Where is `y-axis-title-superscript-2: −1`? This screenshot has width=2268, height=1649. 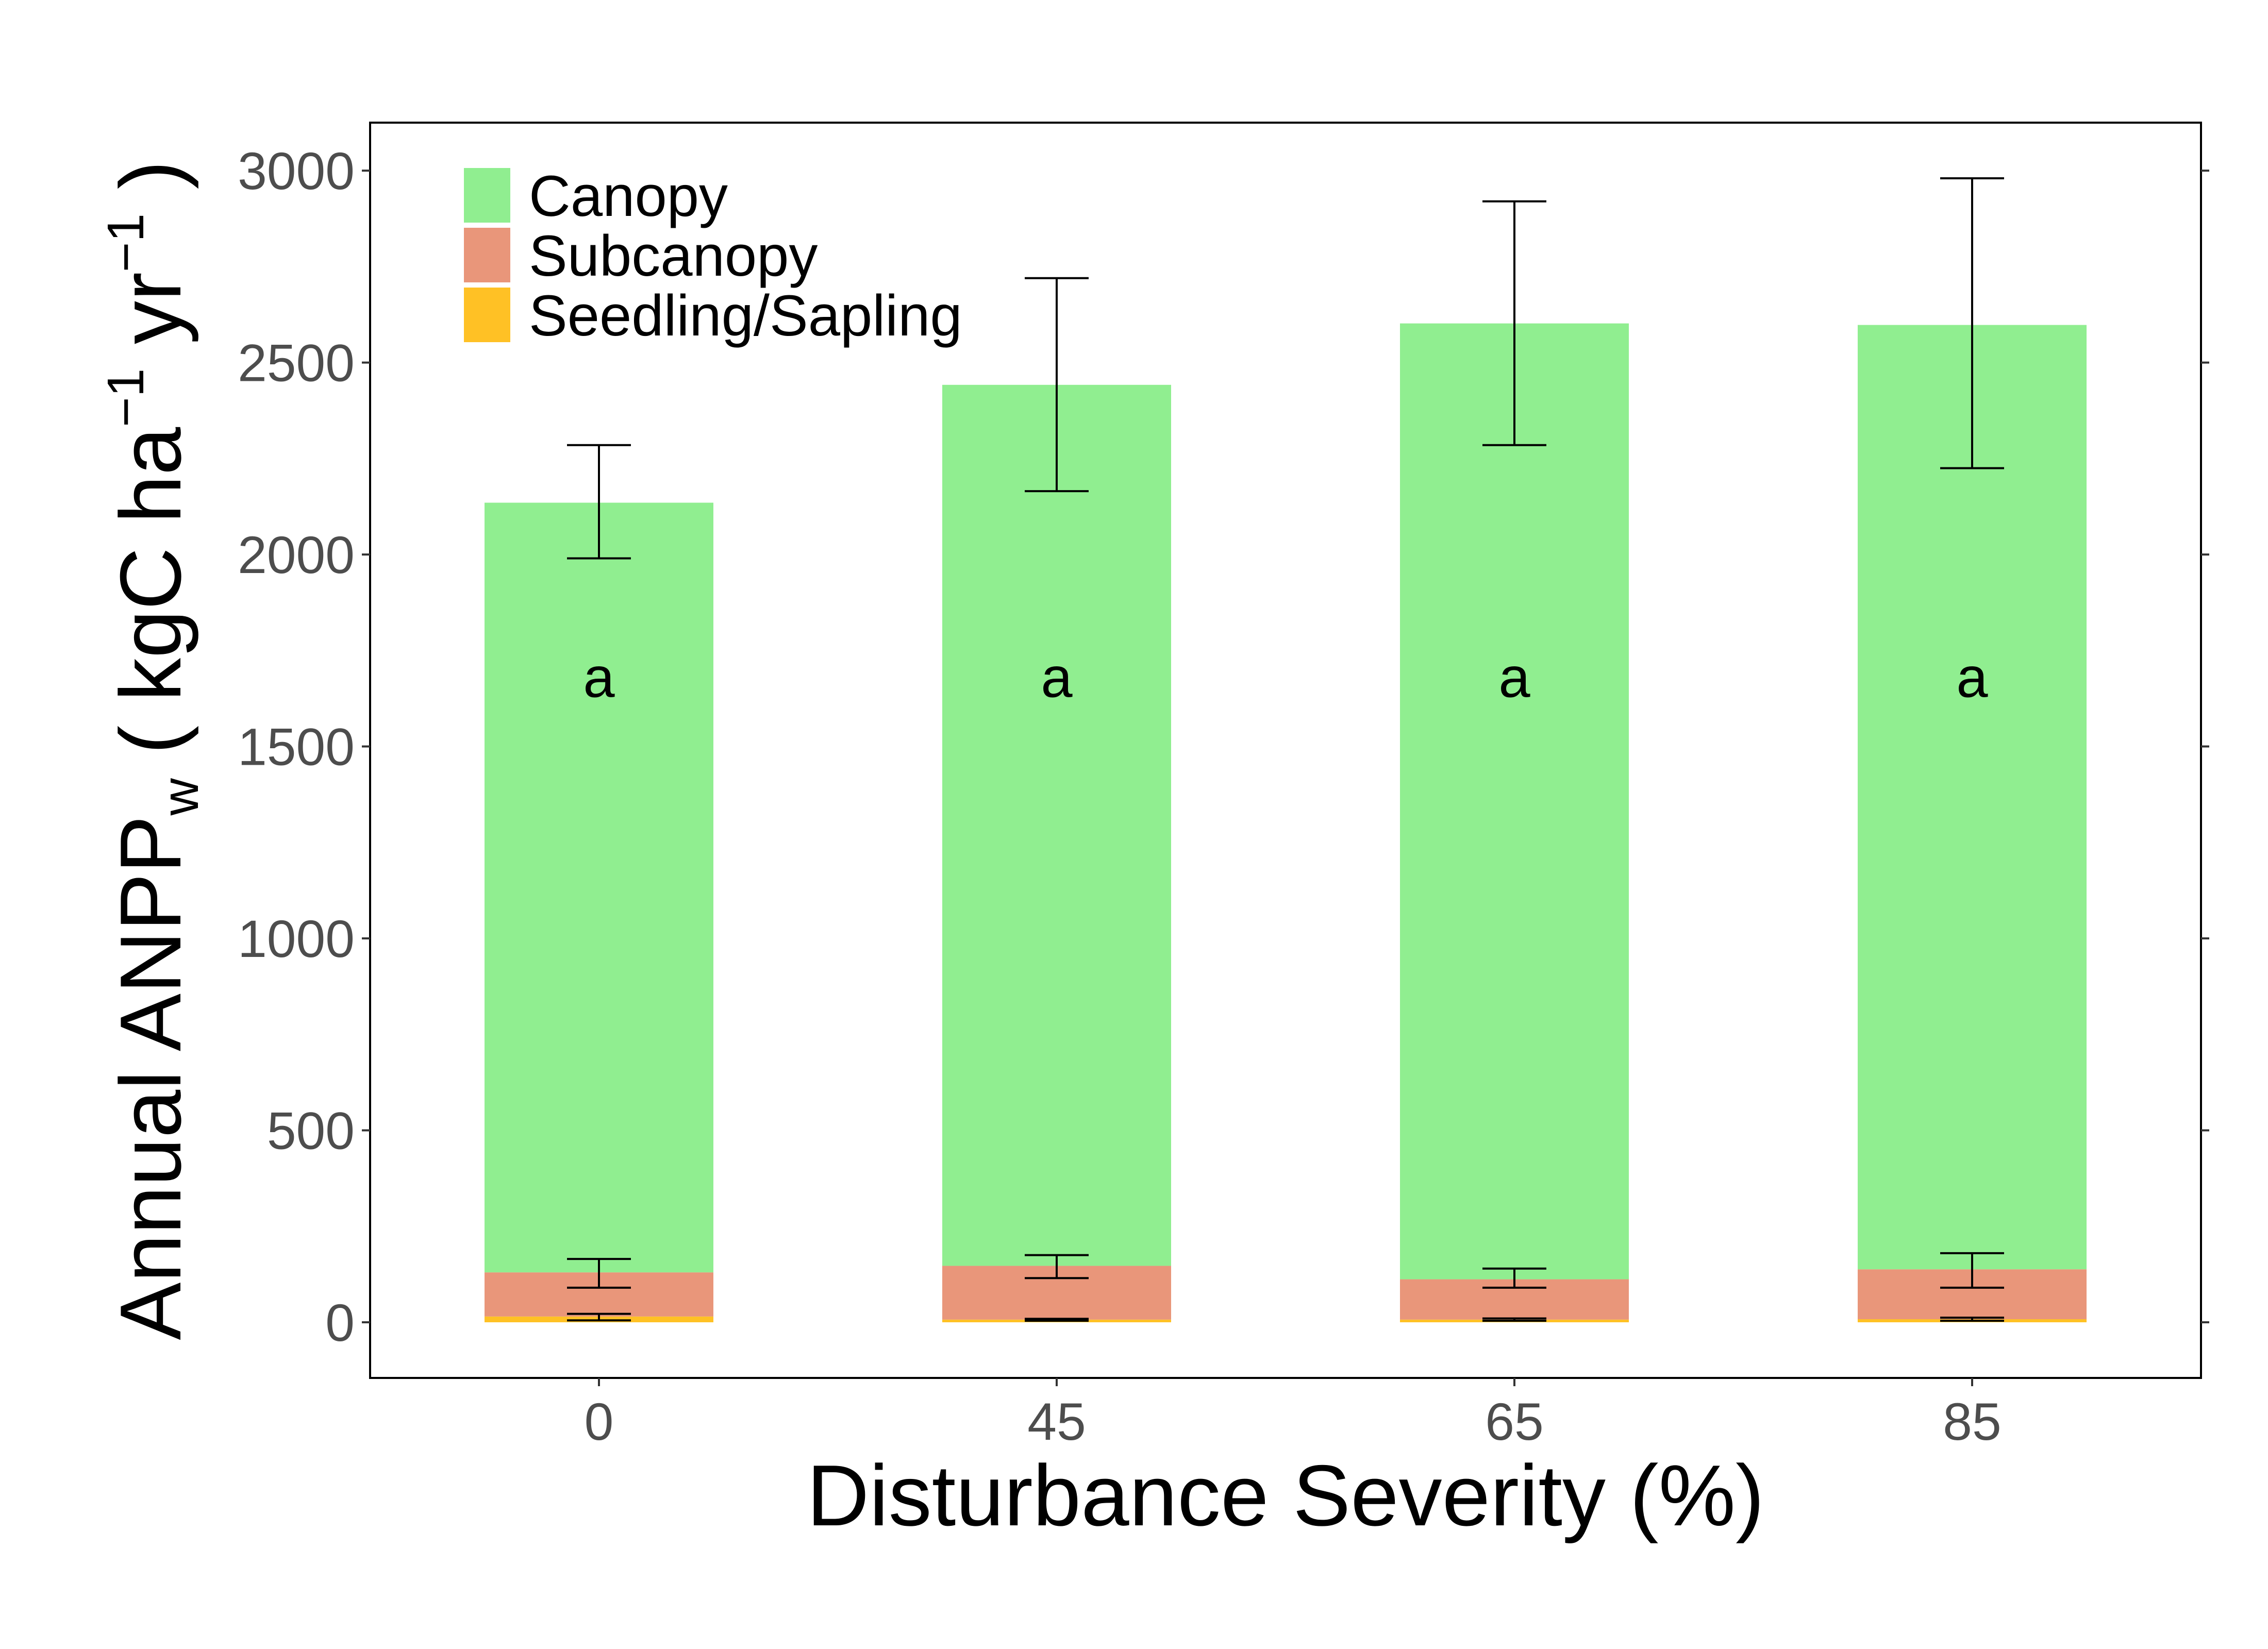 y-axis-title-superscript-2: −1 is located at coordinates (126, 242).